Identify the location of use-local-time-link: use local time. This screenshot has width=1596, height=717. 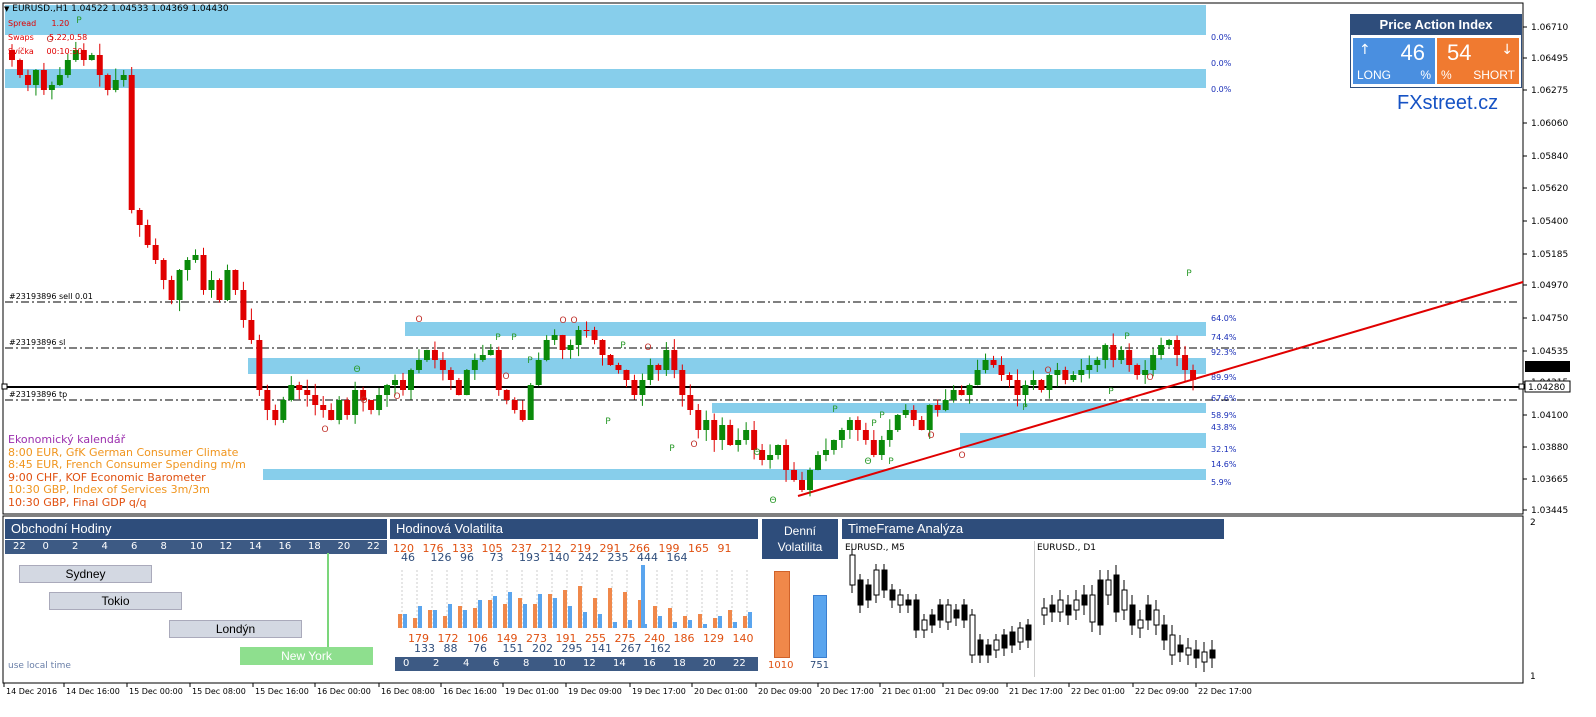
(39, 666).